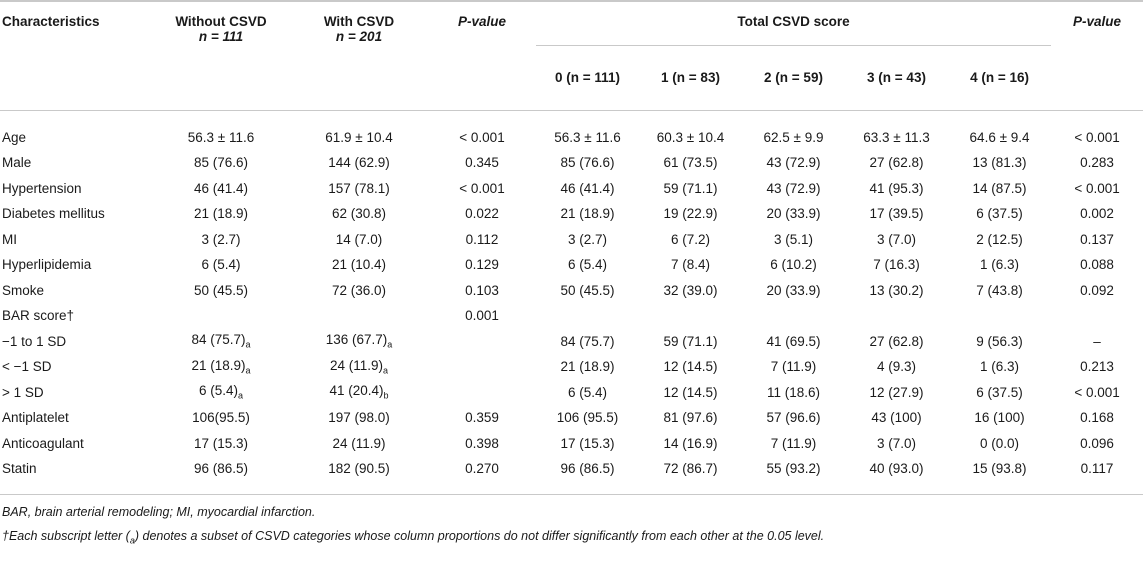 The height and width of the screenshot is (570, 1143). Describe the element at coordinates (221, 341) in the screenshot. I see `table-cell: 84 (75.7)a` at that location.